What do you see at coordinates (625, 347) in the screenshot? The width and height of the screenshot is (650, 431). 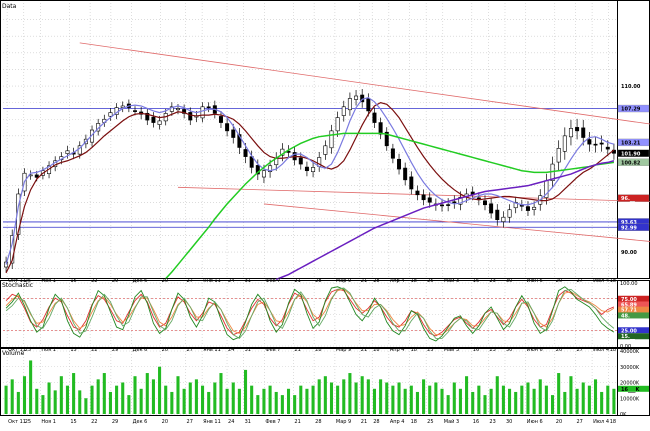 I see `stochastic-axis-tick-label: 0.00` at bounding box center [625, 347].